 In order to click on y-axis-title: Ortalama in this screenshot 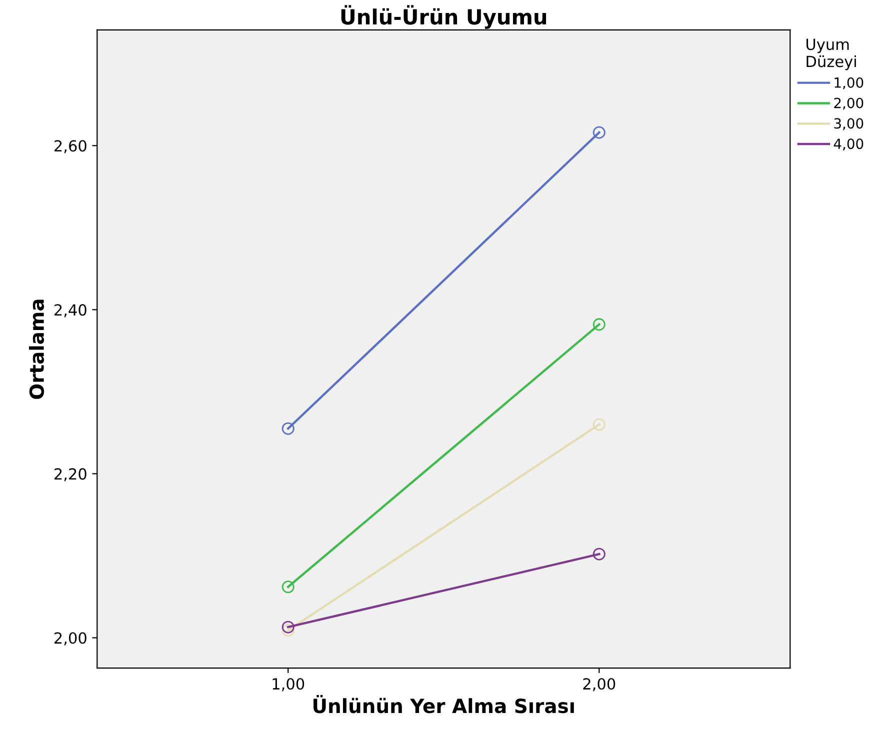, I will do `click(36, 349)`.